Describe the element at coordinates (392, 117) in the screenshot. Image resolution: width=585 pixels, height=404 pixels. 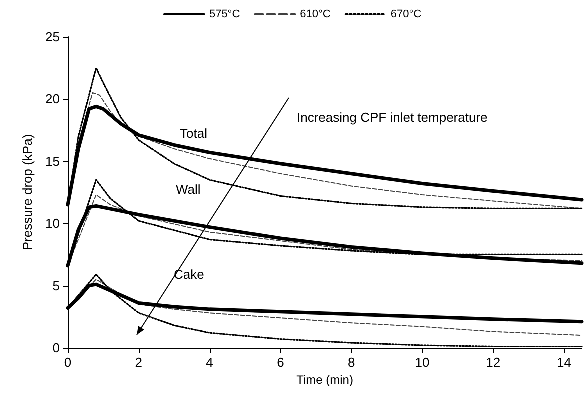
I see `annotation: Increasing CPF inlet temperature` at that location.